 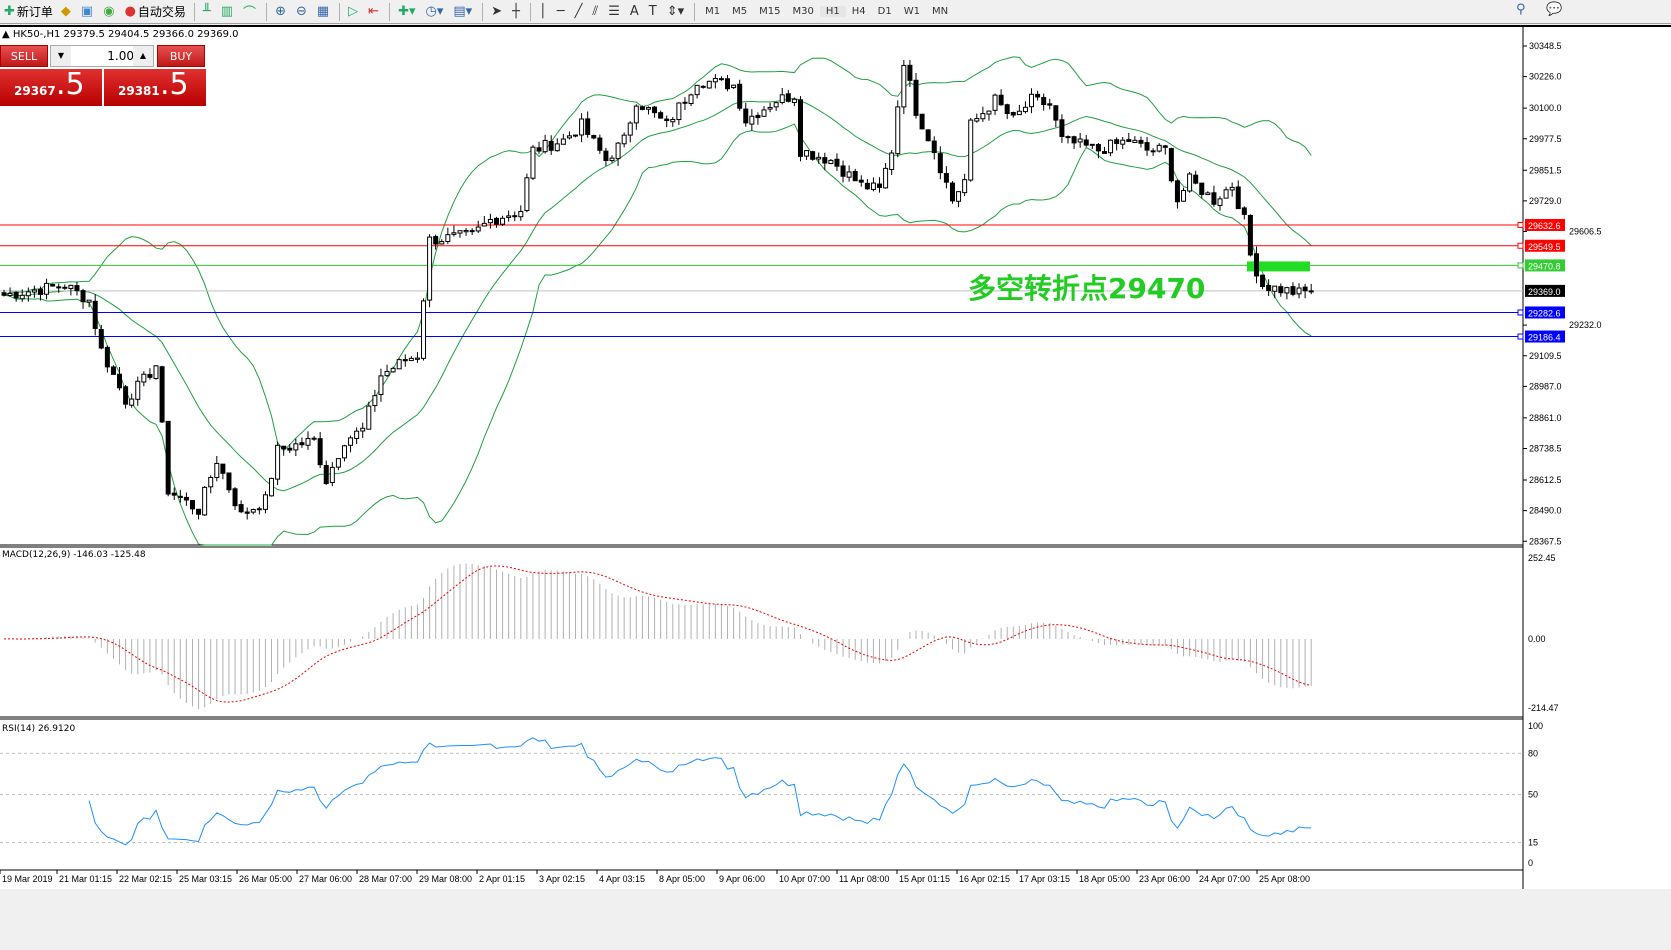 What do you see at coordinates (884, 11) in the screenshot?
I see `timeframe-d1: D1` at bounding box center [884, 11].